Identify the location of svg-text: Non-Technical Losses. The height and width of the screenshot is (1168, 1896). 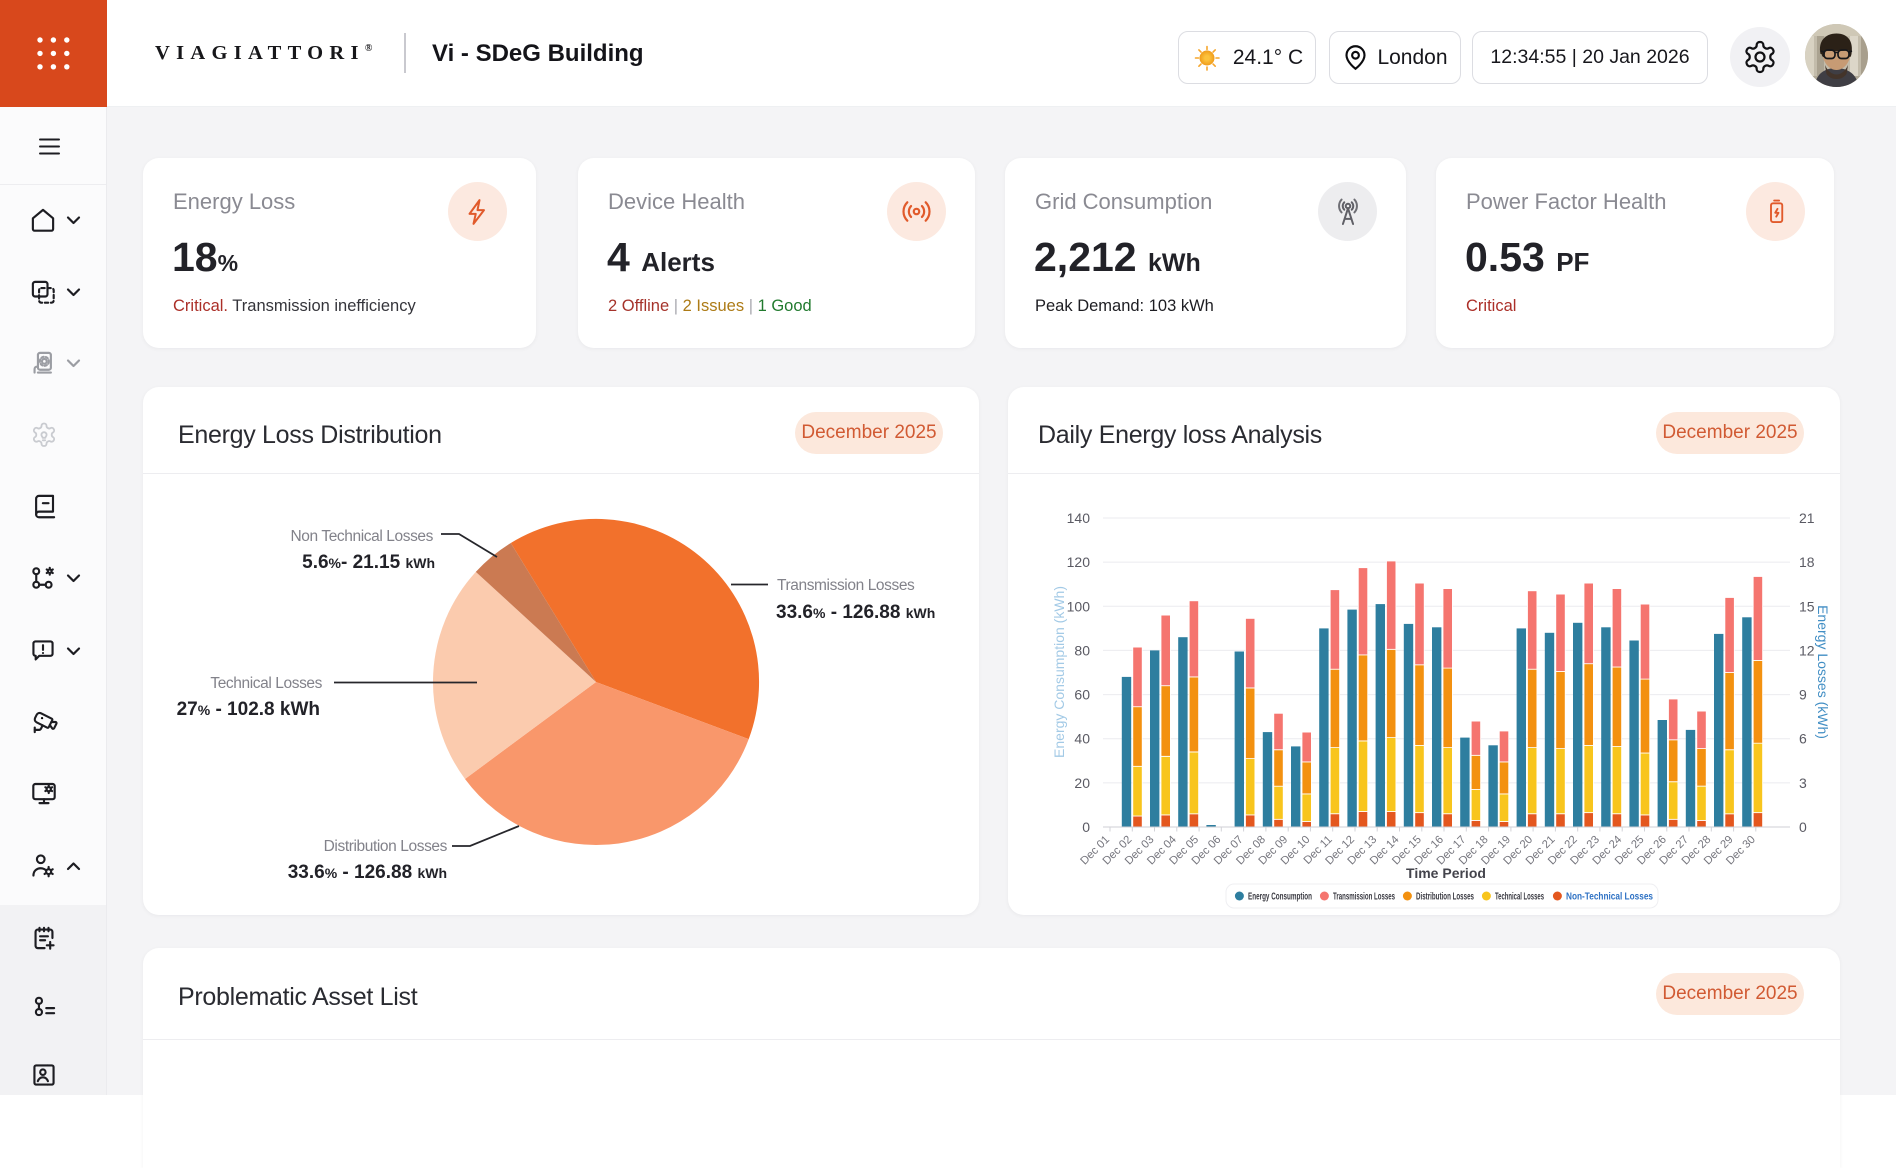
(1609, 897).